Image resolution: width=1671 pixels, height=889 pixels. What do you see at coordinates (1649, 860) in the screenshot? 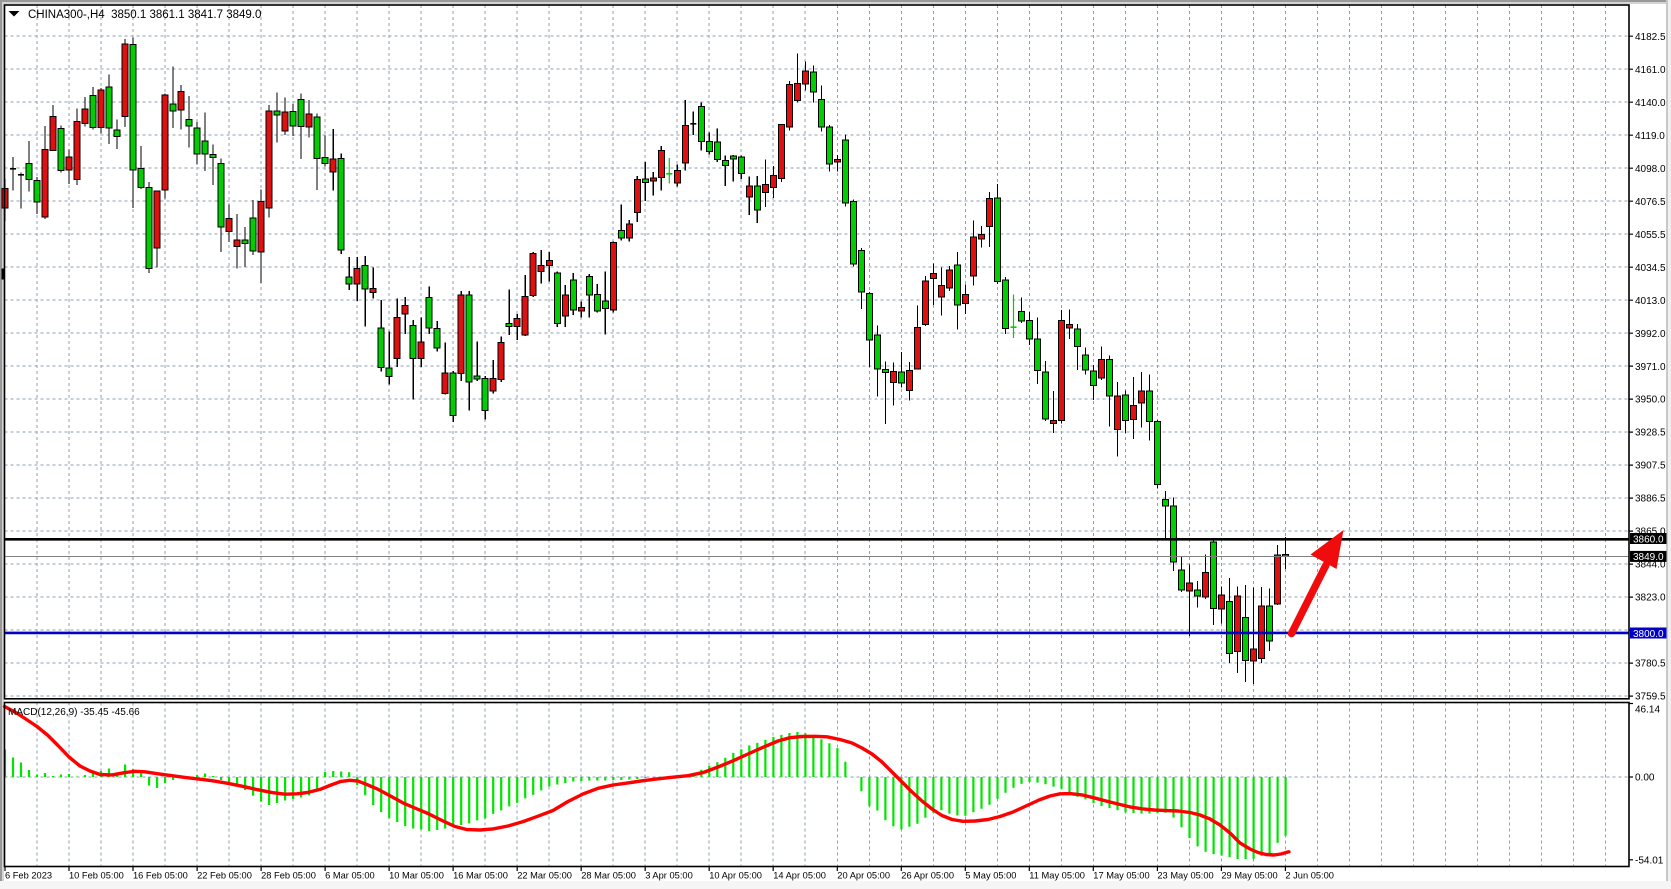
I see `svg-text: -54.01` at bounding box center [1649, 860].